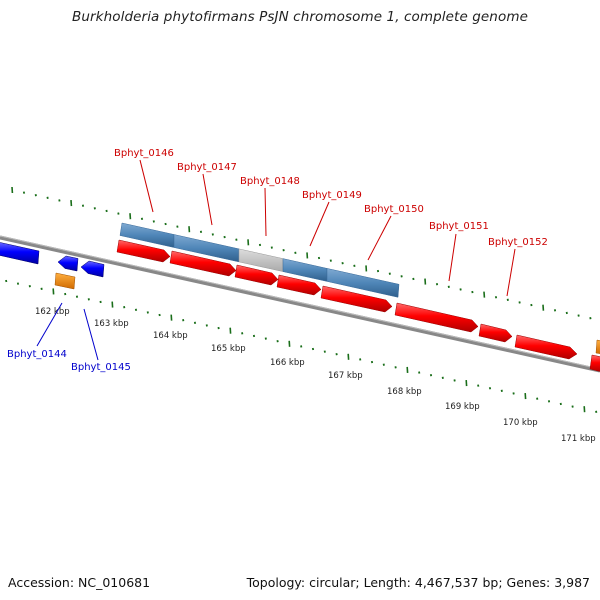  What do you see at coordinates (52, 312) in the screenshot?
I see `kbp-label: 162 kbp` at bounding box center [52, 312].